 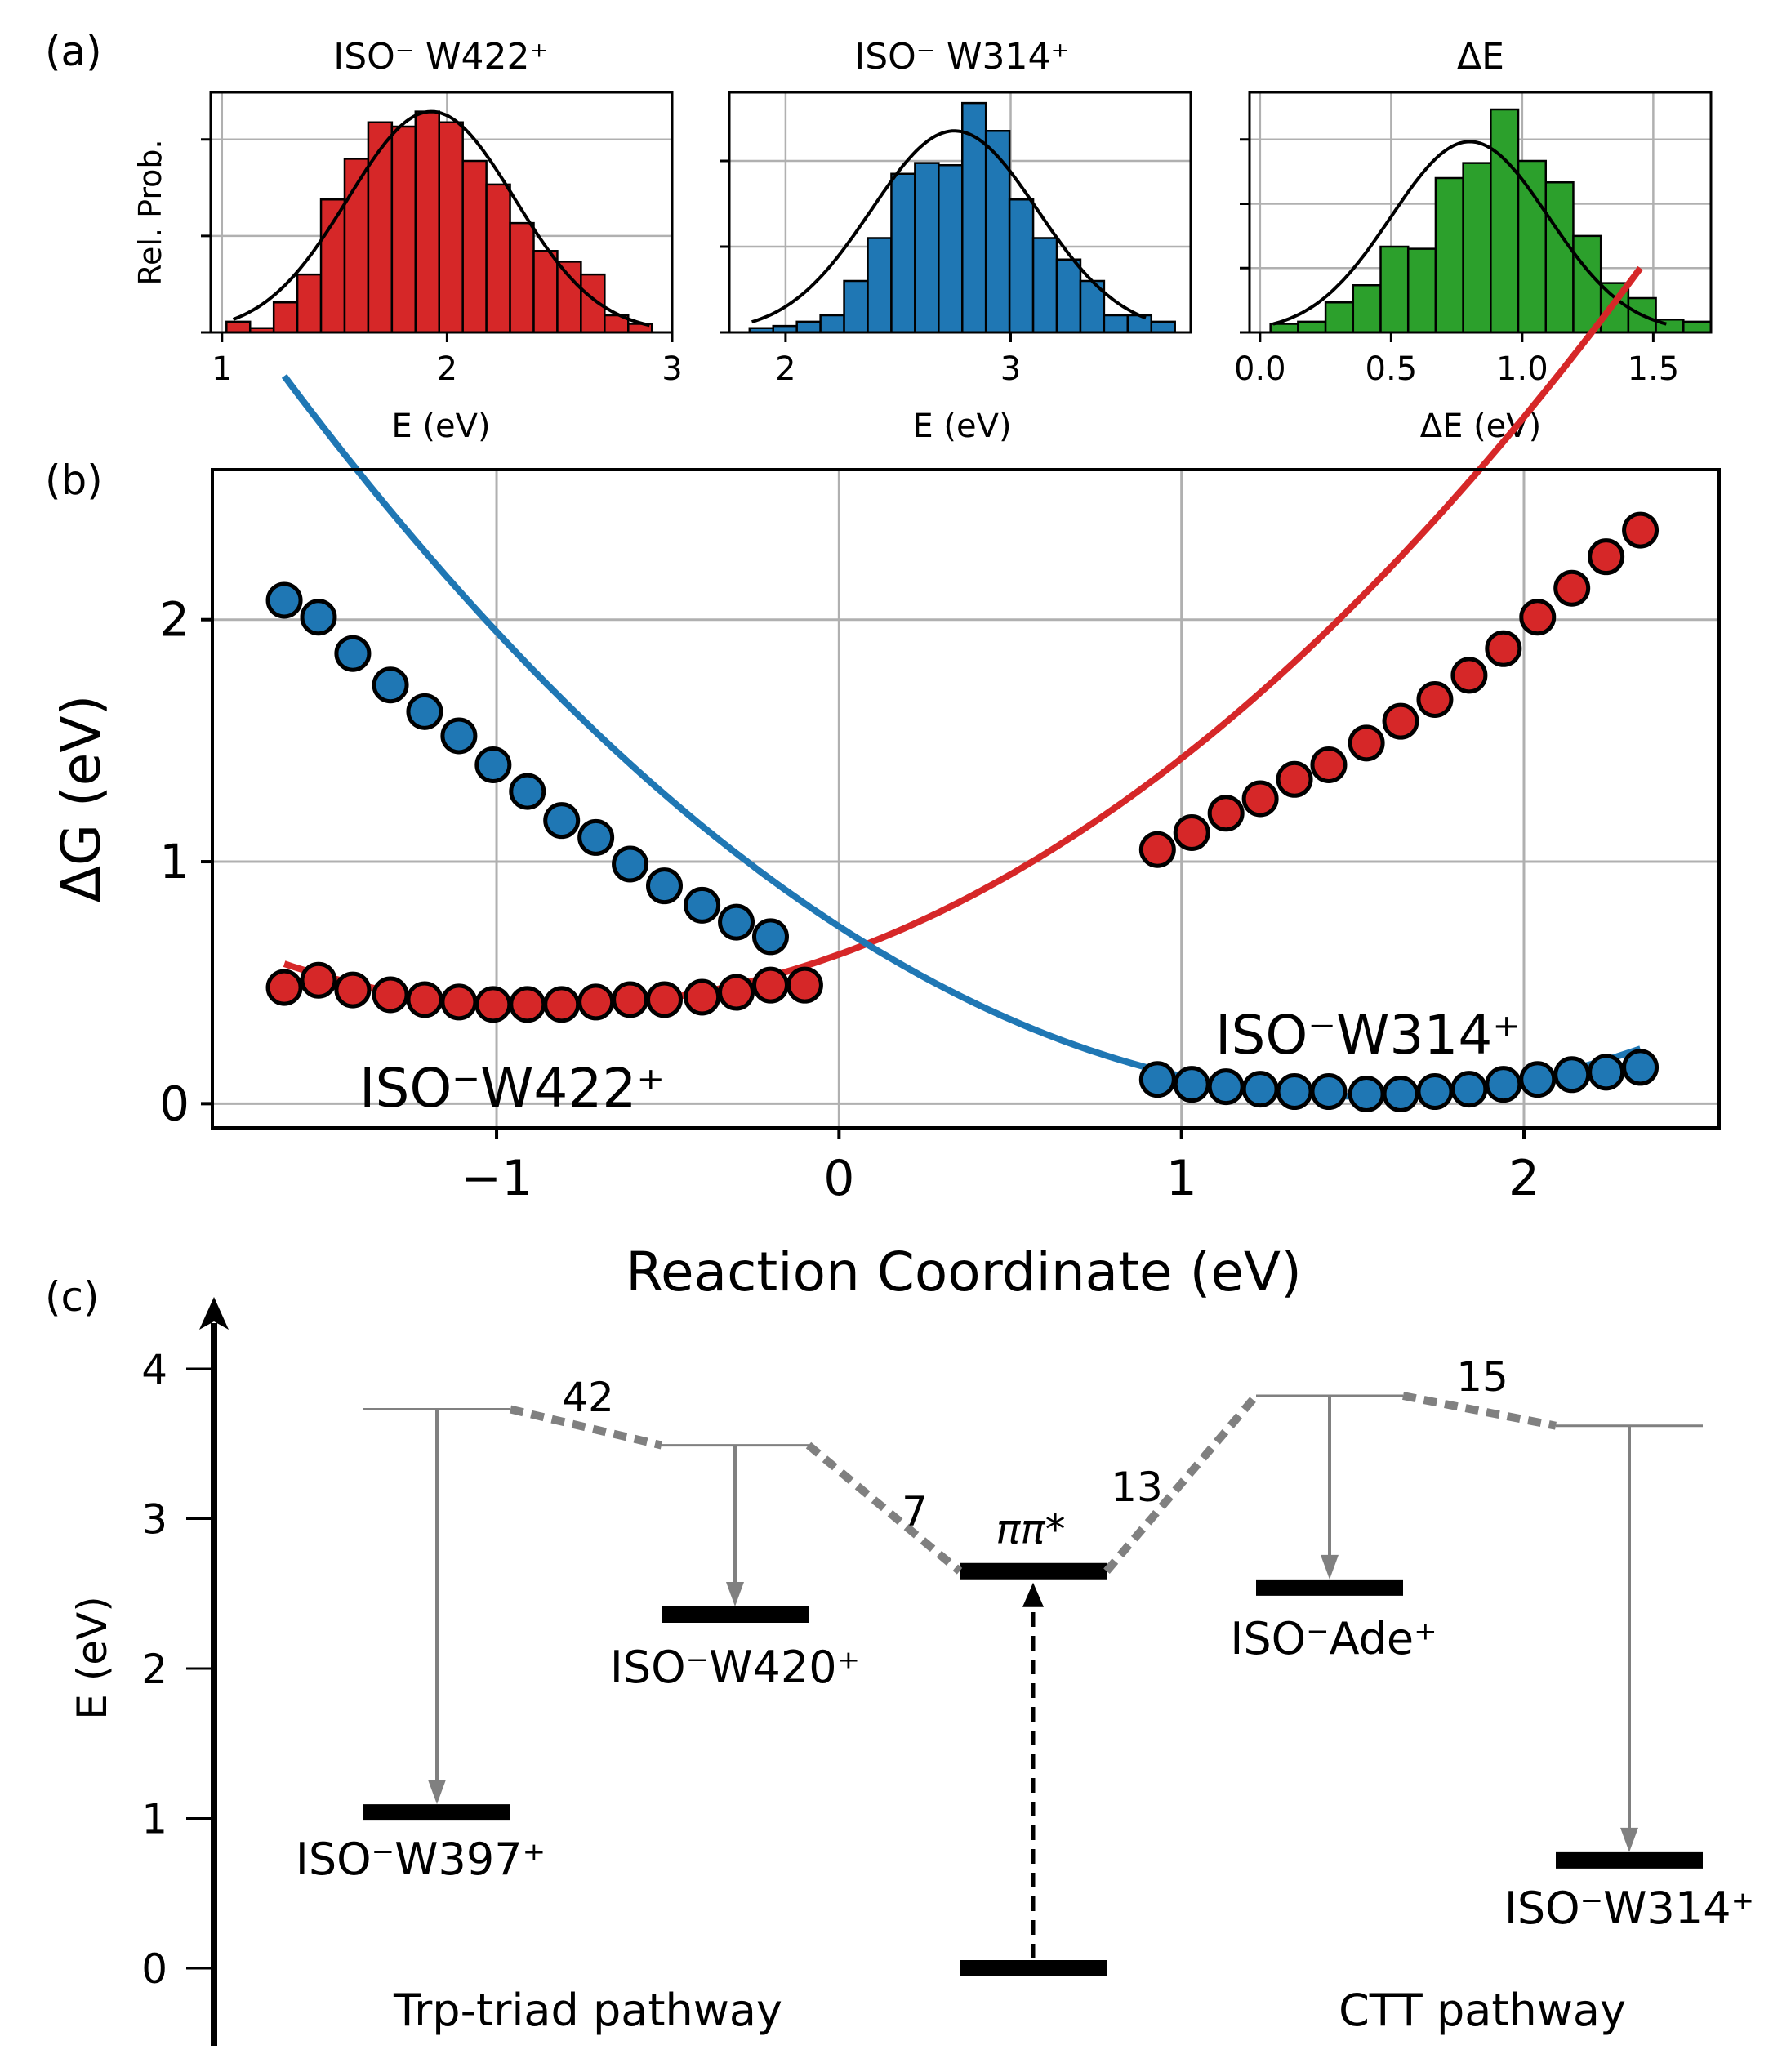 What do you see at coordinates (1654, 369) in the screenshot?
I see `hist-green-xtick-label: 1.5` at bounding box center [1654, 369].